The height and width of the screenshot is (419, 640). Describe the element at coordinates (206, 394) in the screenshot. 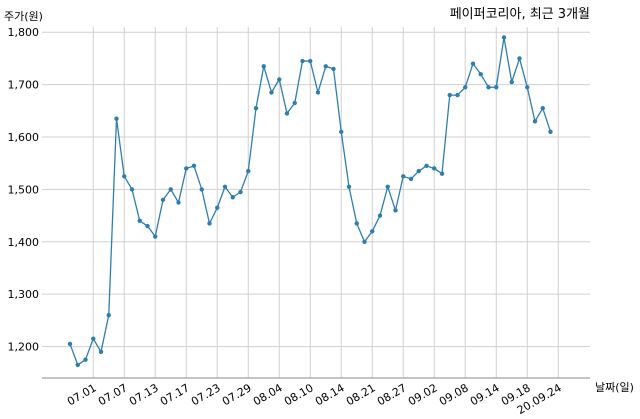

I see `x-tick-label: 07.23` at that location.